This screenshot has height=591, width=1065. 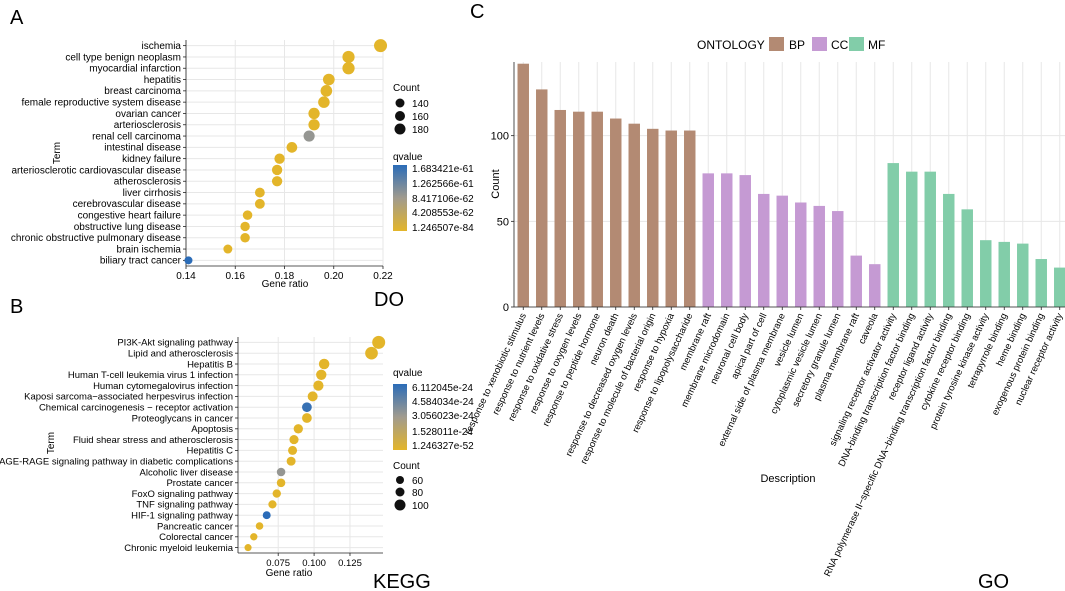 What do you see at coordinates (506, 308) in the screenshot?
I see `y-tick-label: 0` at bounding box center [506, 308].